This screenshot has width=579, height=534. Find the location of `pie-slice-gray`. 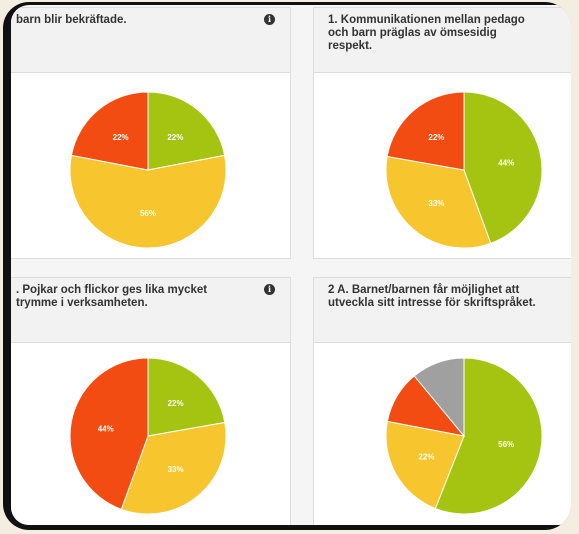

pie-slice-gray is located at coordinates (439, 397).